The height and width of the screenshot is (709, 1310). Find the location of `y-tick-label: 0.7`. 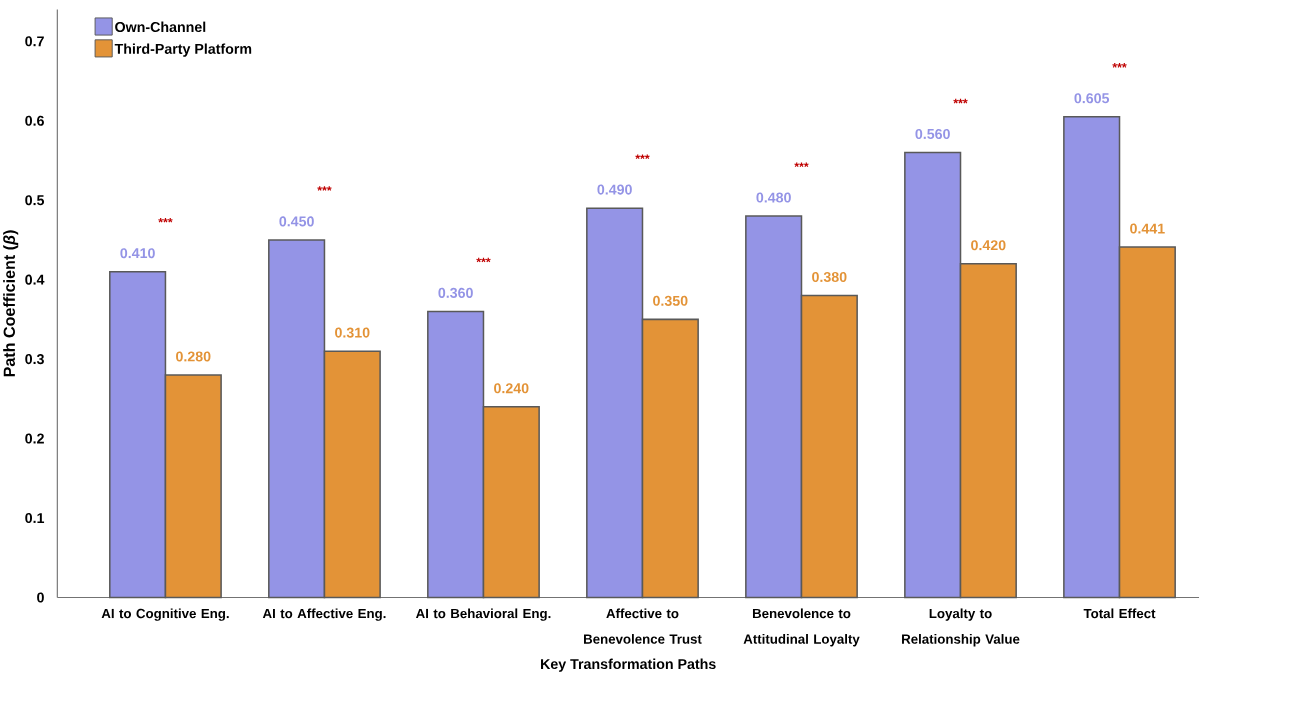

y-tick-label: 0.7 is located at coordinates (34, 41).